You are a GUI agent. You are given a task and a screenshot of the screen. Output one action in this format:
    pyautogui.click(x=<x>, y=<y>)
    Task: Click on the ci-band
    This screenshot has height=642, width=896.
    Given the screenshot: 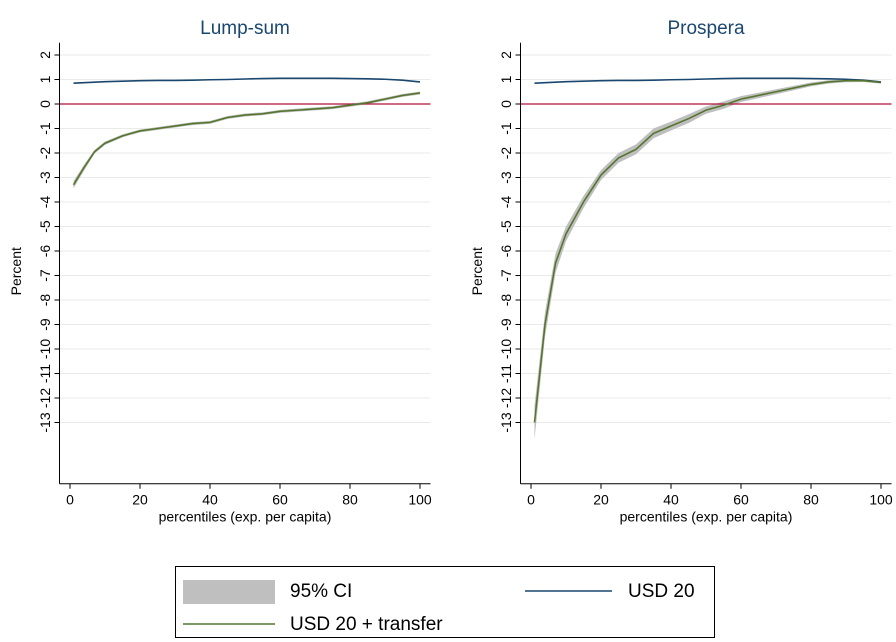 What is the action you would take?
    pyautogui.click(x=246, y=140)
    